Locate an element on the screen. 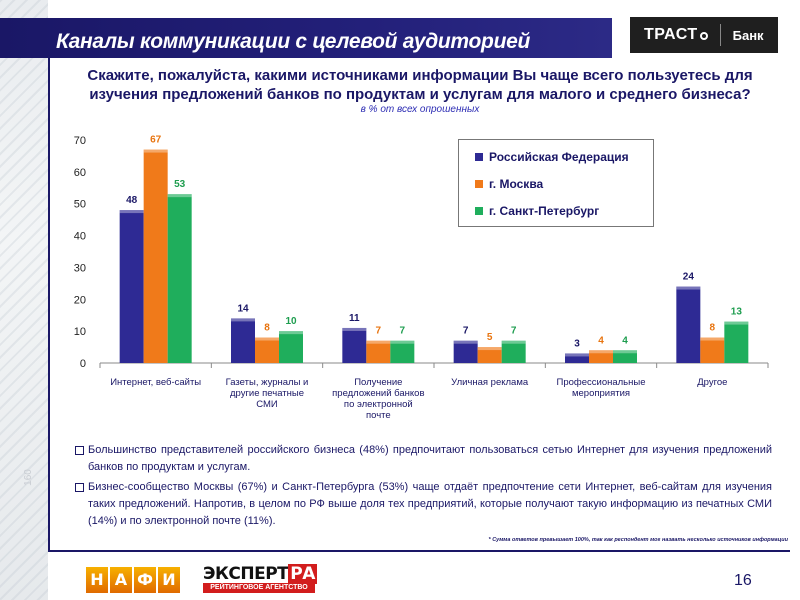 Image resolution: width=800 pixels, height=600 pixels. legend-label-moscow: г. Москва is located at coordinates (516, 184).